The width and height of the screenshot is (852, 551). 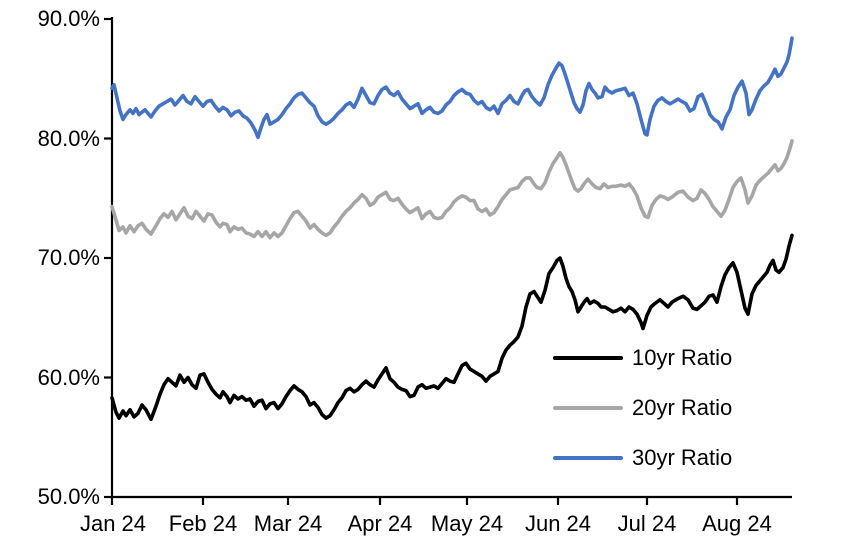 I want to click on legend-item-20yr-ratio: 20yr Ratio, so click(x=642, y=408).